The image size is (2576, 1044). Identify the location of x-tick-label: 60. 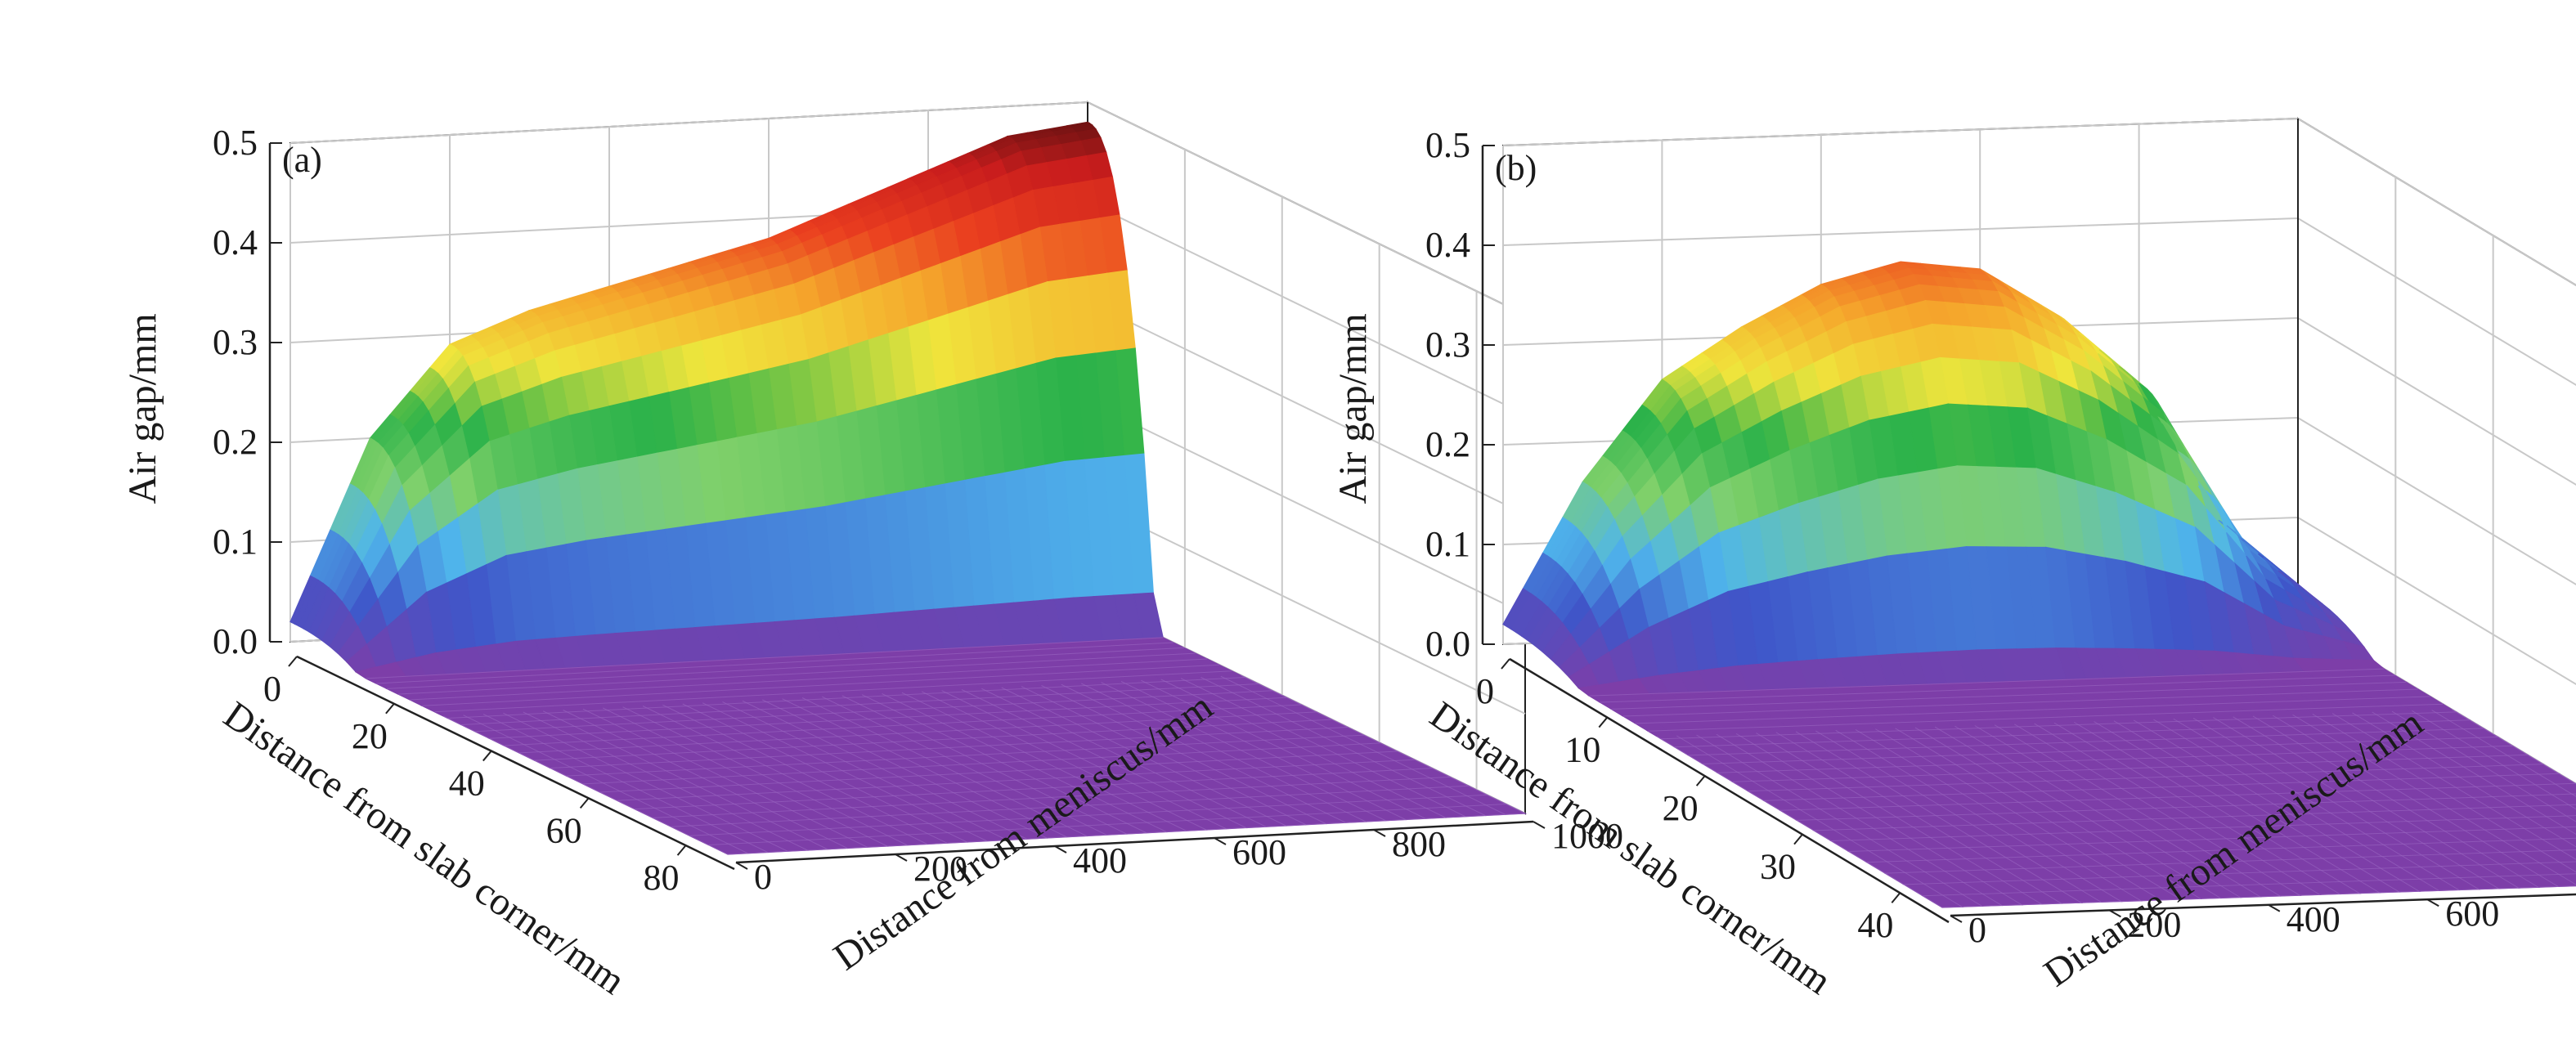
(564, 830).